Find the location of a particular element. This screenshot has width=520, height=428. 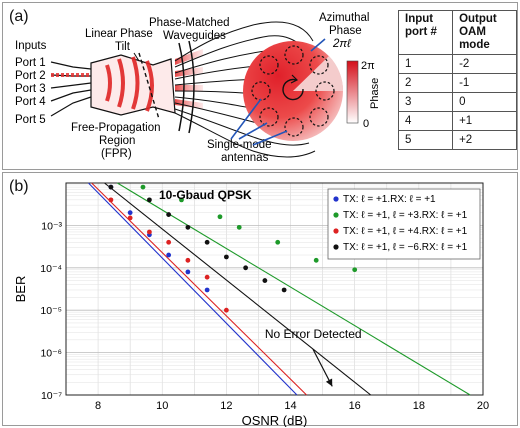

legend-entry: TX: ℓ = +1, ℓ = +3.RX: ℓ = +1 is located at coordinates (405, 215).